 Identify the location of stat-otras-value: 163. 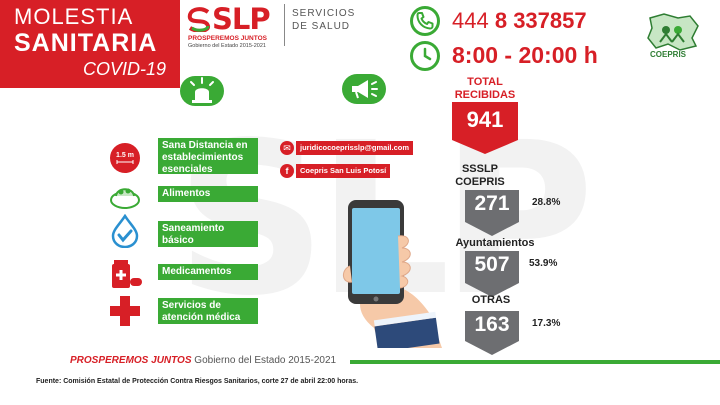
(492, 324).